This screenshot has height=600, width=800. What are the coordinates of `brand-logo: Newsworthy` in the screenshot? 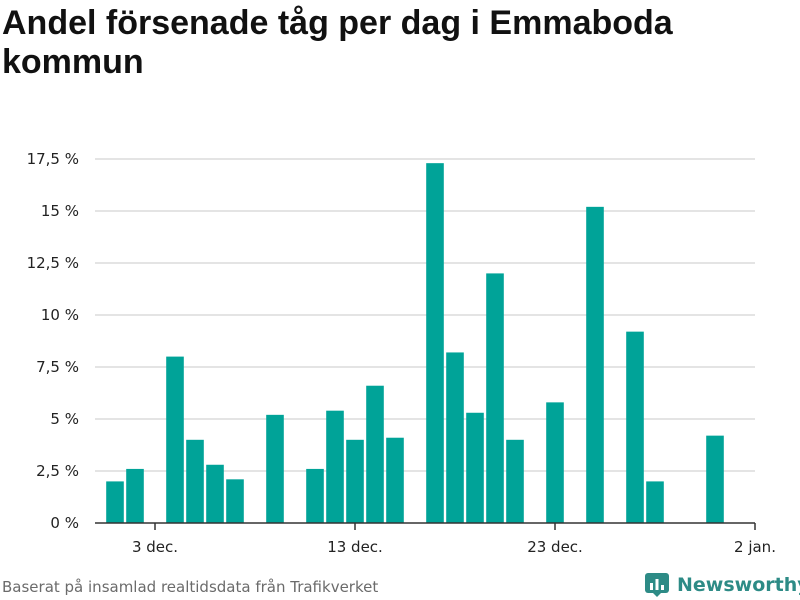 It's located at (722, 585).